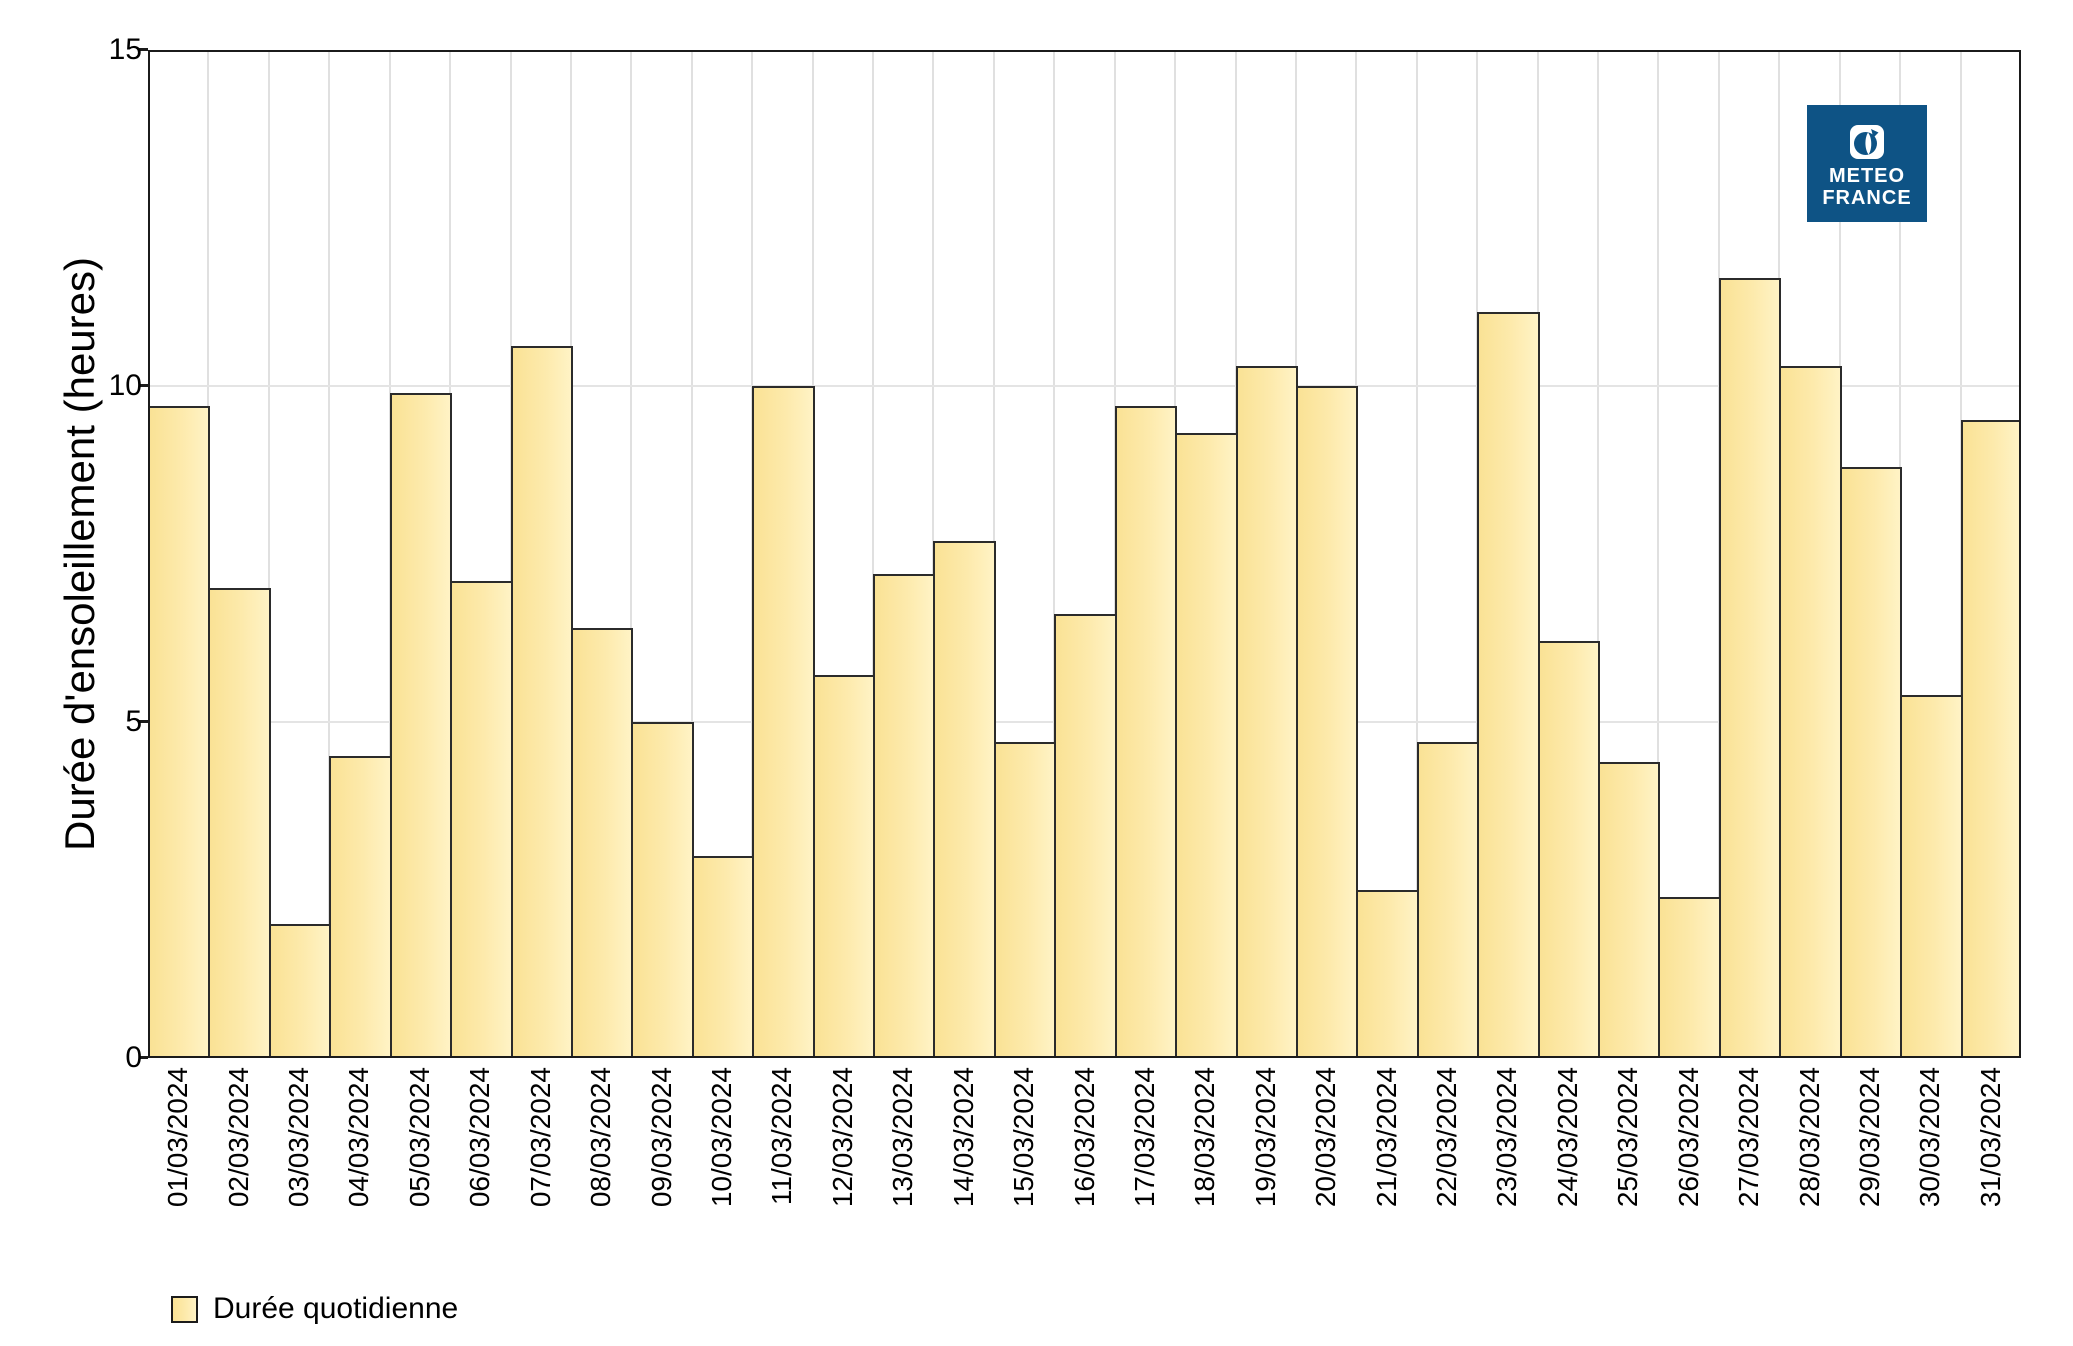 This screenshot has height=1346, width=2073. What do you see at coordinates (1867, 142) in the screenshot?
I see `globe-arrow-icon` at bounding box center [1867, 142].